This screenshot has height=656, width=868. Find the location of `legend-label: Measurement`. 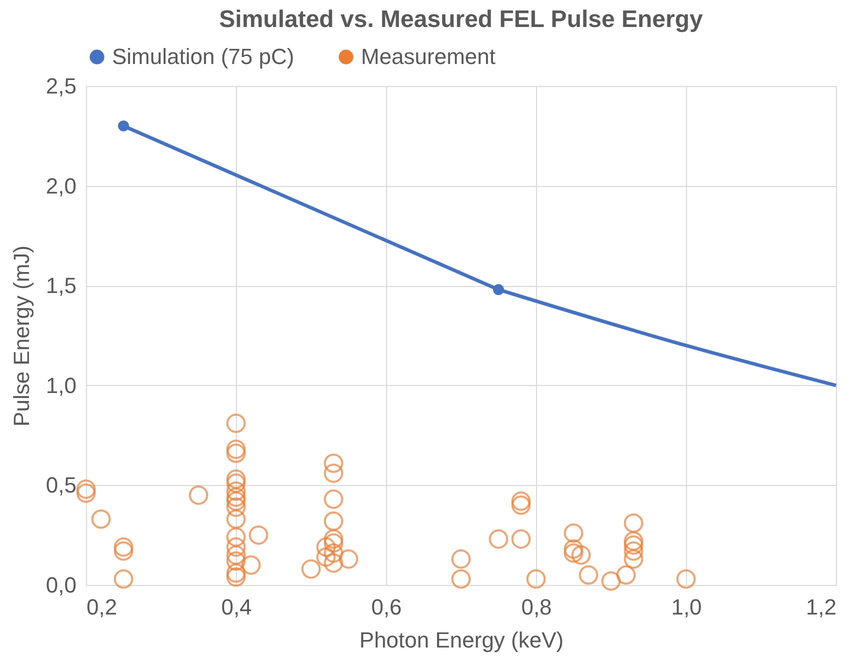

legend-label: Measurement is located at coordinates (428, 56).